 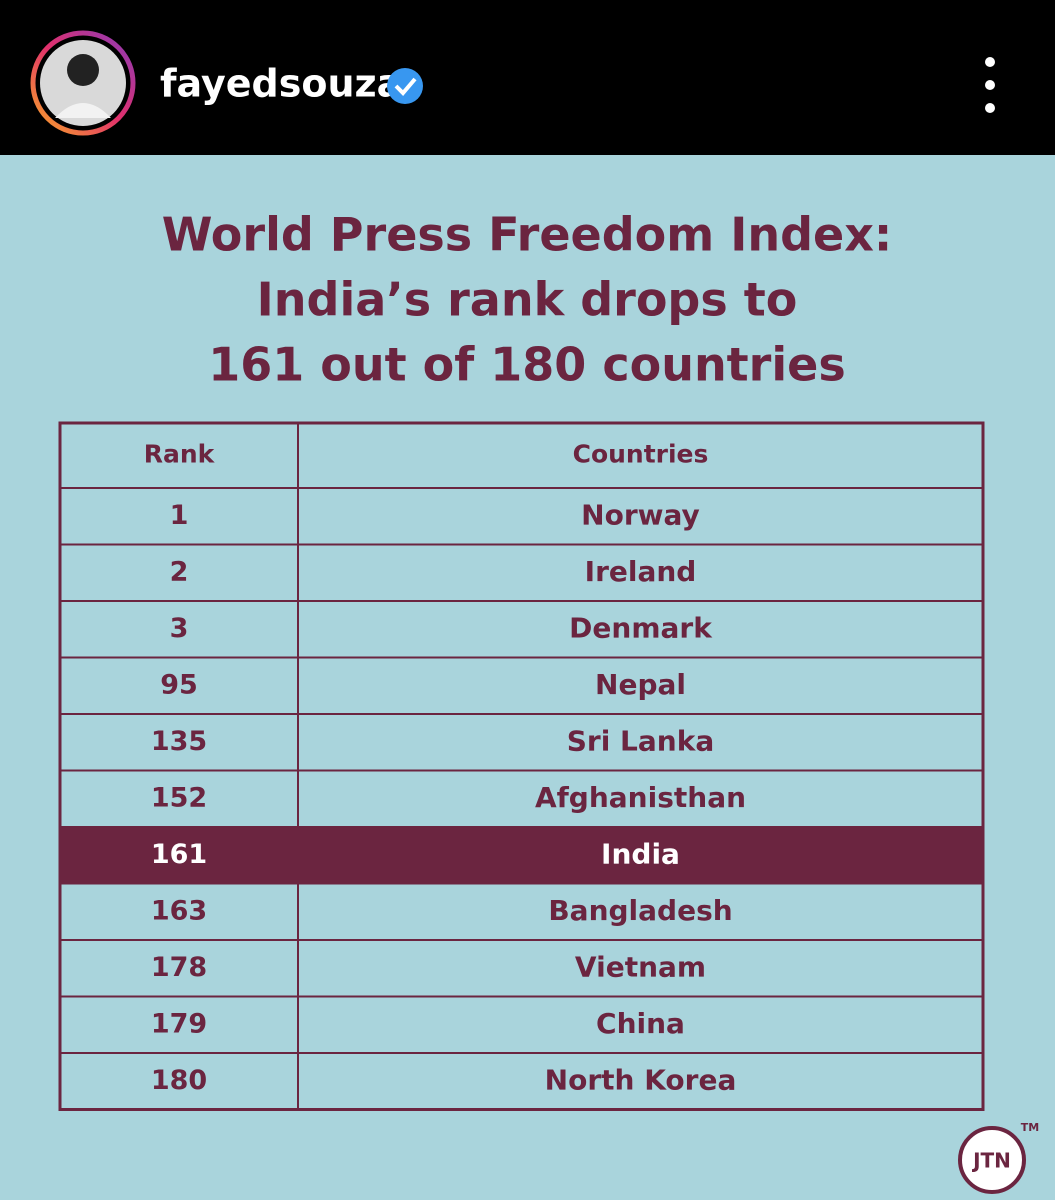 I want to click on post-title-line: India’s rank drops to, so click(x=527, y=300).